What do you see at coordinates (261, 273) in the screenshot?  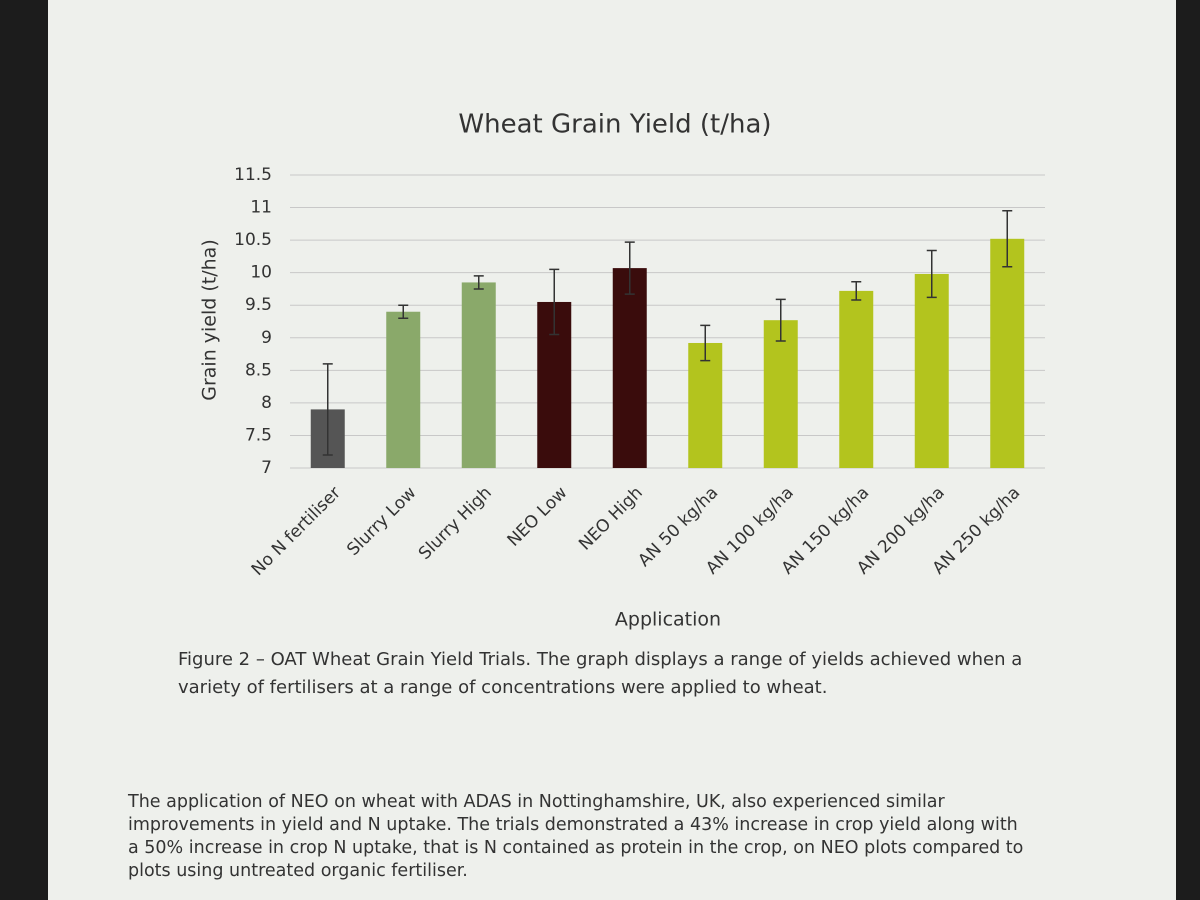 I see `y-tick-label: 10` at bounding box center [261, 273].